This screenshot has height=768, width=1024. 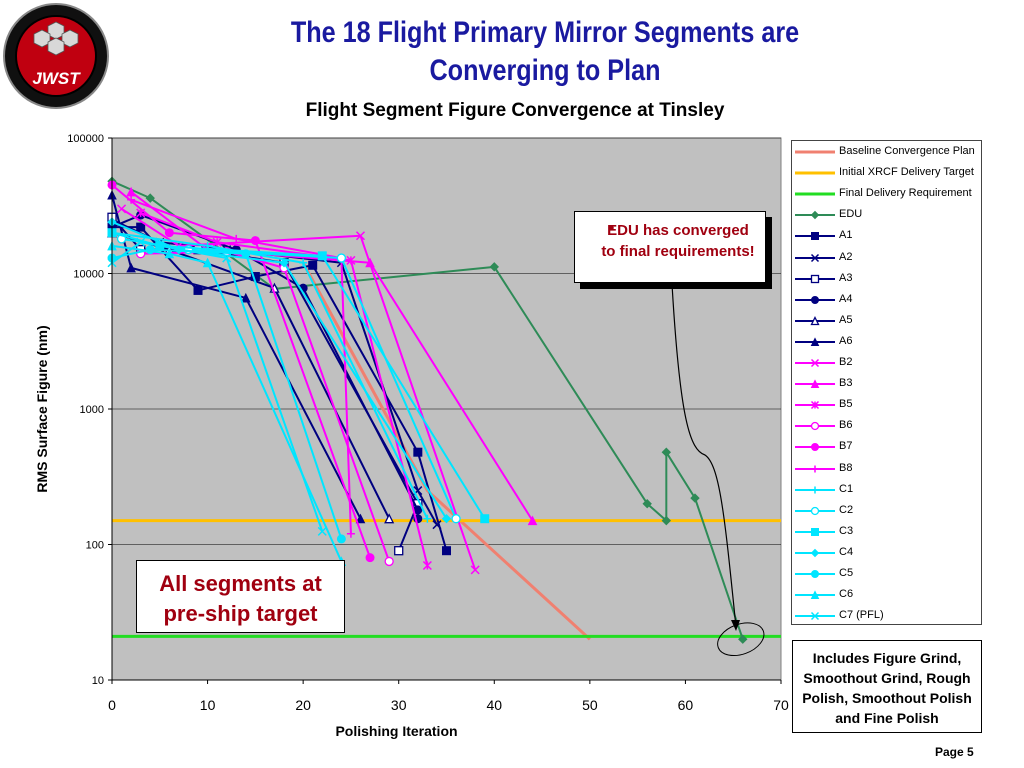 What do you see at coordinates (446, 519) in the screenshot?
I see `data-point-c4` at bounding box center [446, 519].